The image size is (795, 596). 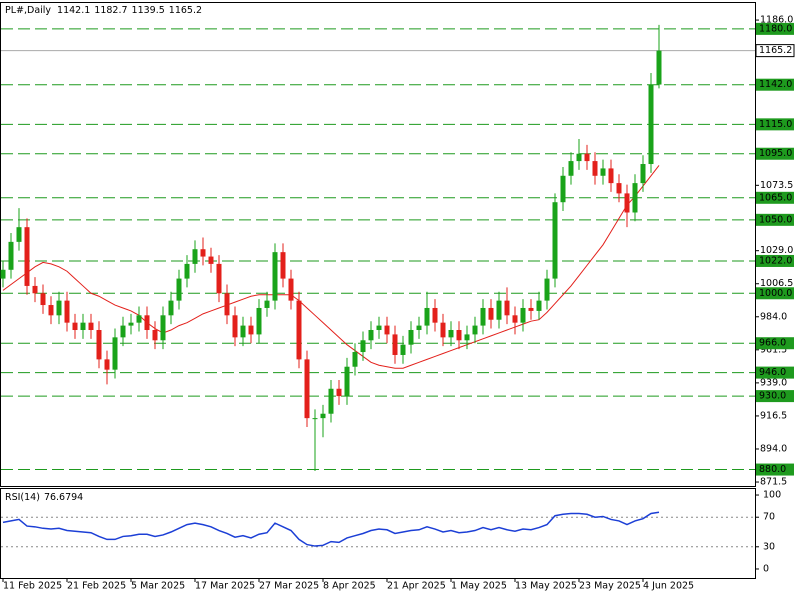 I want to click on y-tick-label: 916.5, so click(x=773, y=415).